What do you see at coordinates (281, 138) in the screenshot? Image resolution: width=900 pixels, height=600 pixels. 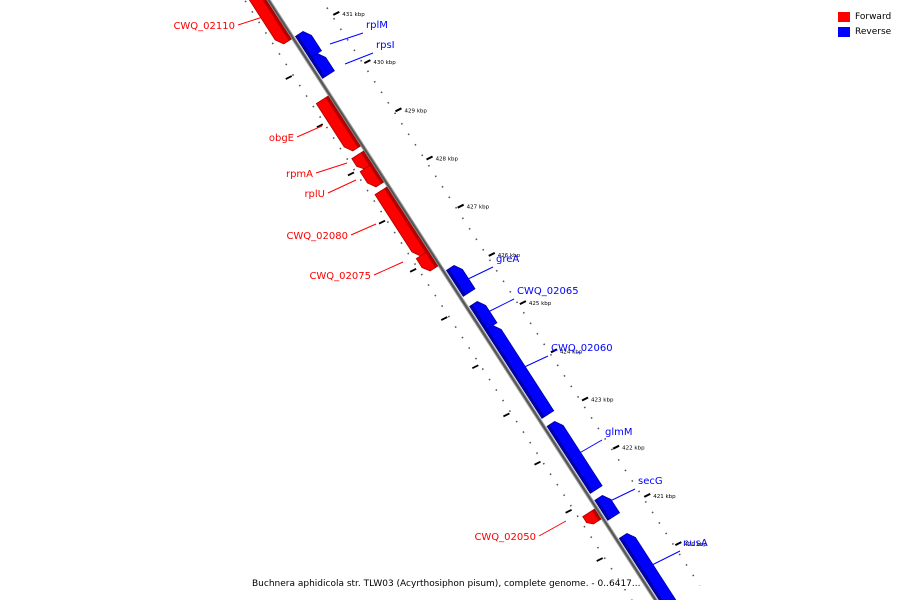 I see `gene-label: obgE` at bounding box center [281, 138].